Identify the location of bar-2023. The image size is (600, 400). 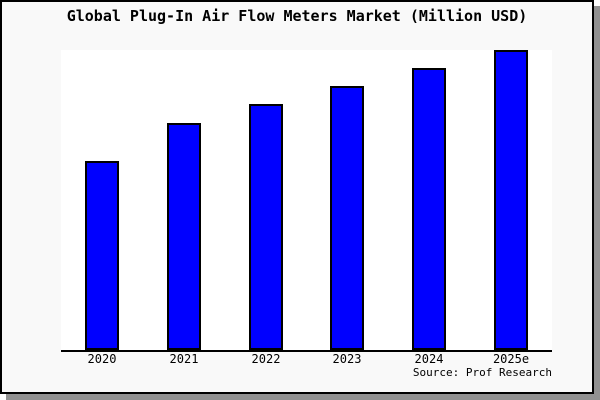
(347, 218).